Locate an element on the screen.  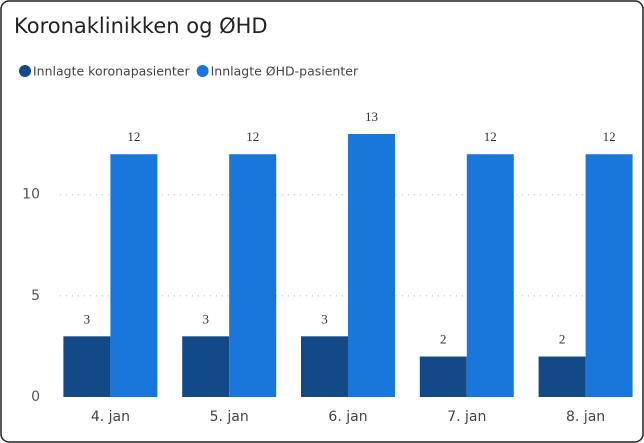
legend-label: Innlagte ØHD-pasienter is located at coordinates (285, 71).